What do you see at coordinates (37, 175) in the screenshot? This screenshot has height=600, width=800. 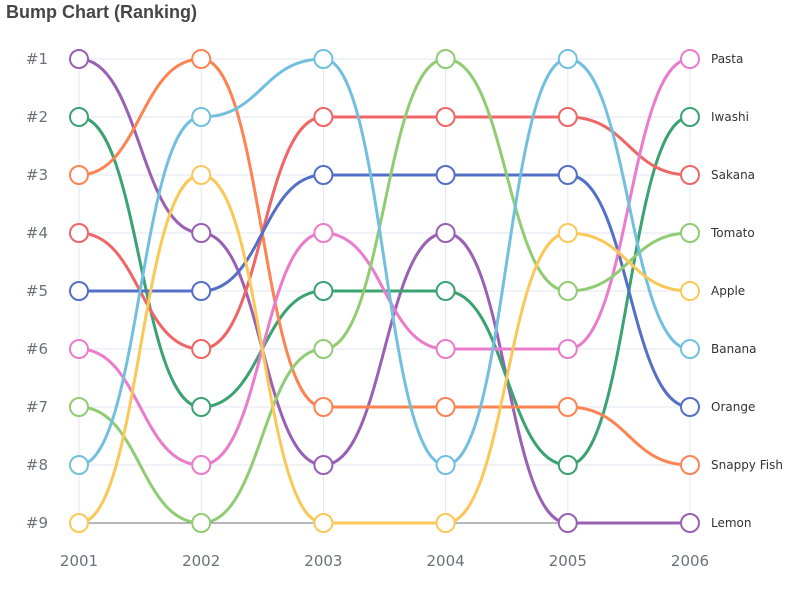 I see `y-tick-label: #3` at bounding box center [37, 175].